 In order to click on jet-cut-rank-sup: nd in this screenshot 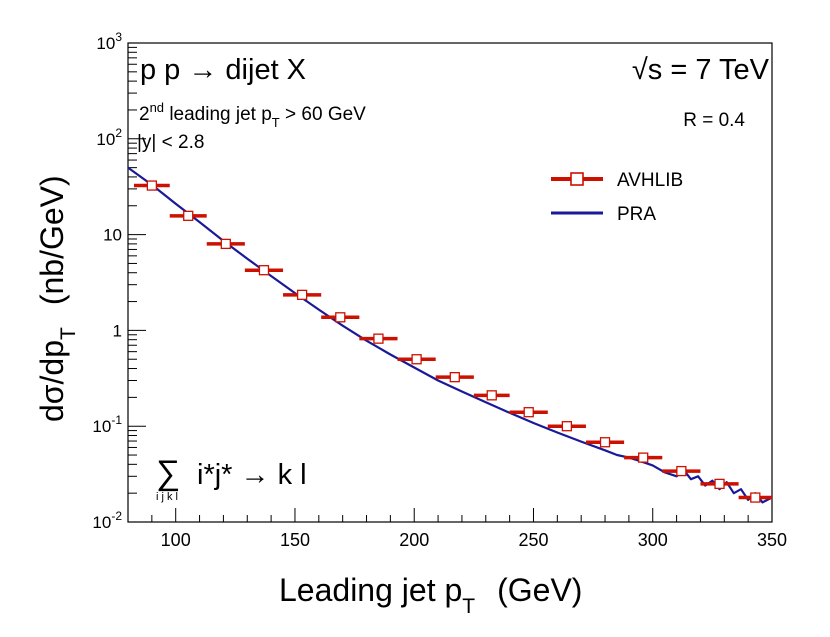, I will do `click(157, 107)`.